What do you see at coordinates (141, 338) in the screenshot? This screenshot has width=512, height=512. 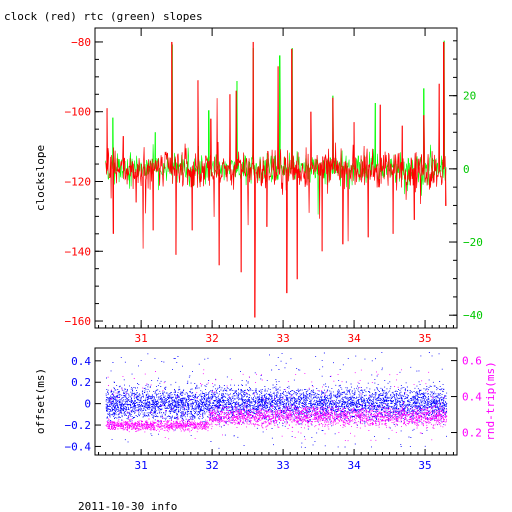 I see `slopes-xtick-label: 31` at bounding box center [141, 338].